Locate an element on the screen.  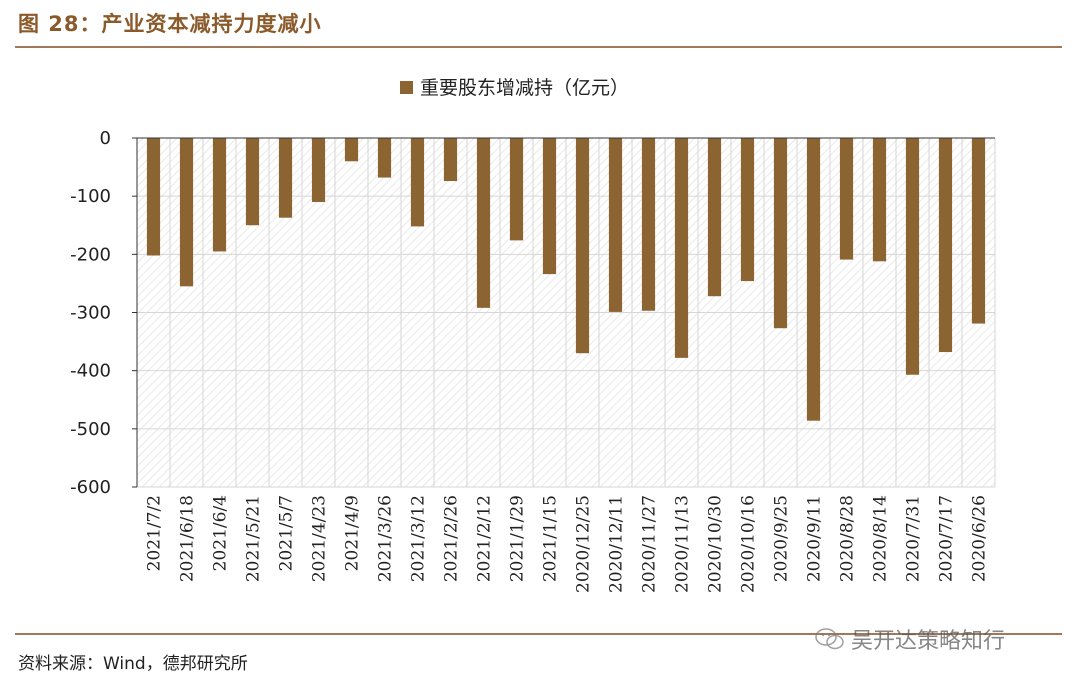
x-tick-label: 2021/1/29 is located at coordinates (518, 538).